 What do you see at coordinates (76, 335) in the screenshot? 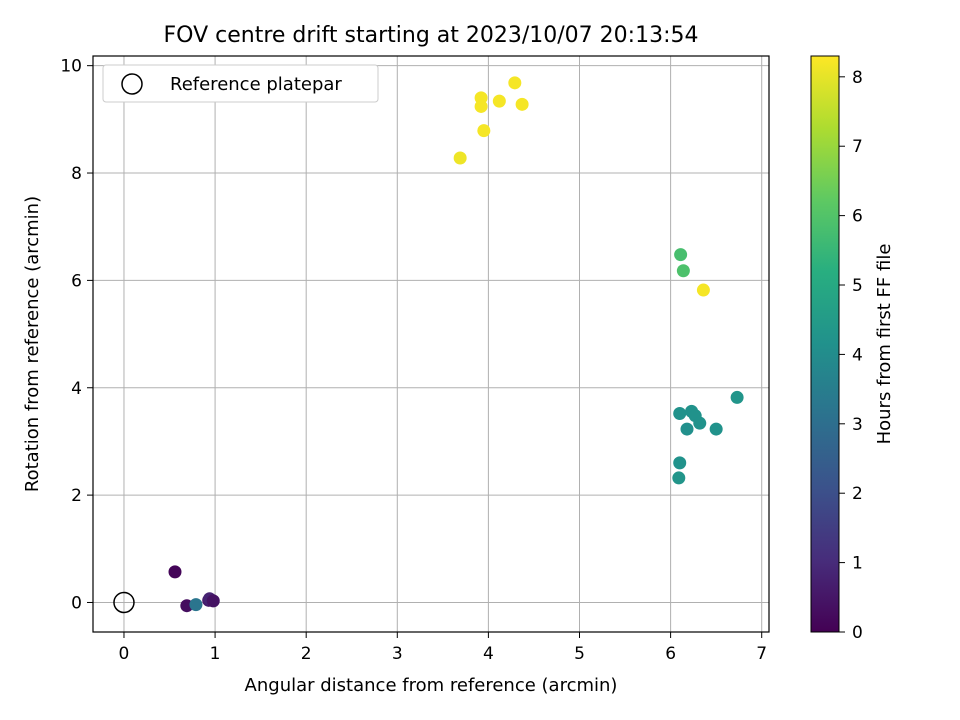
I see `y-axis-ticks: 0 2 4 6 8 10` at bounding box center [76, 335].